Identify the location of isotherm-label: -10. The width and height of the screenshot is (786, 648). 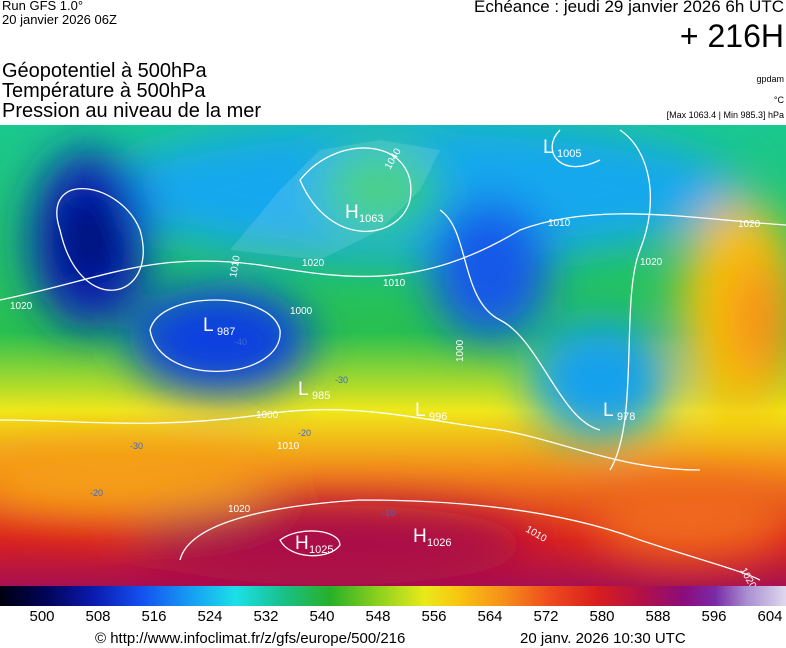
(388, 513).